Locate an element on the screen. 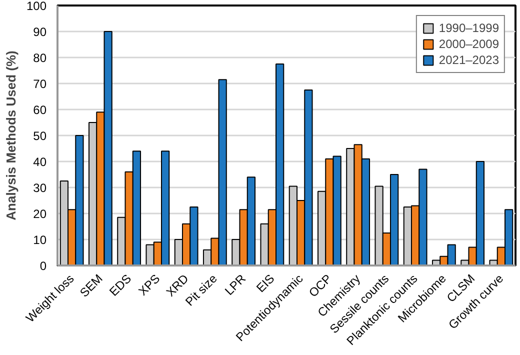 The height and width of the screenshot is (355, 520). y-tick-label: 40 is located at coordinates (40, 162).